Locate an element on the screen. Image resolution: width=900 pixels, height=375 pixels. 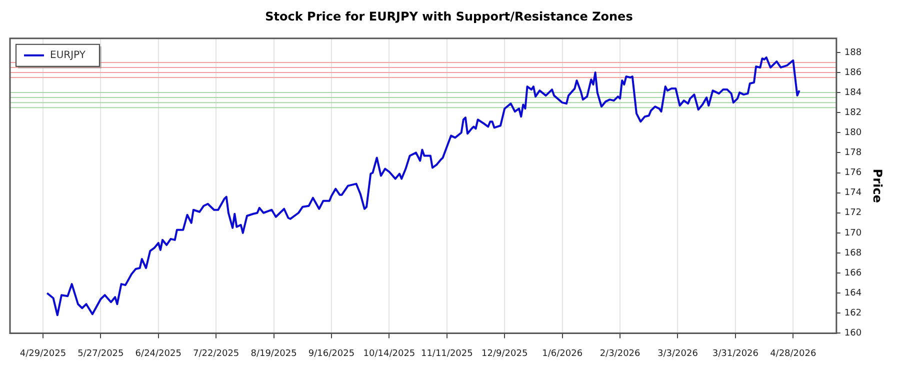
x-tick-label: 2/3/2026 is located at coordinates (620, 353).